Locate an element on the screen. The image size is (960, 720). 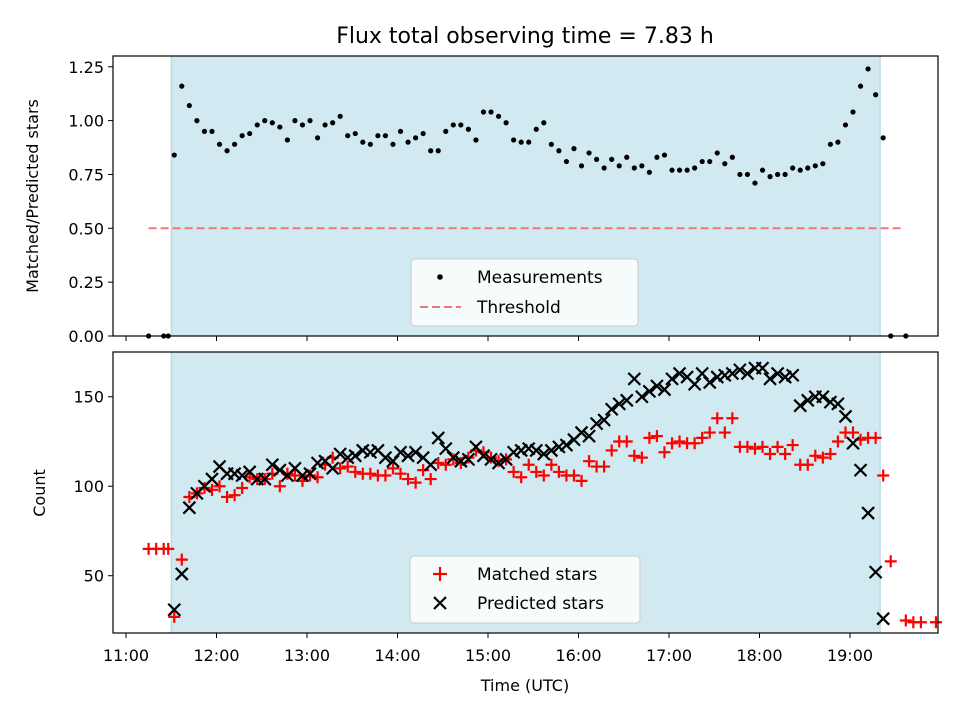
bottom-x-tick-label: 15:00 is located at coordinates (488, 655).